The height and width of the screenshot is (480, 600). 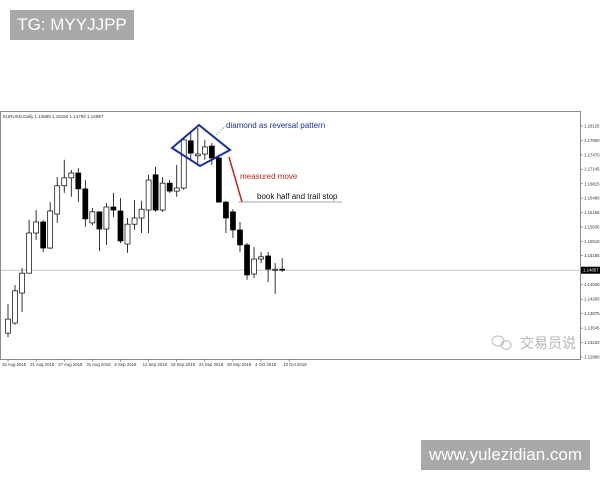 What do you see at coordinates (501, 342) in the screenshot?
I see `wechat-icon` at bounding box center [501, 342].